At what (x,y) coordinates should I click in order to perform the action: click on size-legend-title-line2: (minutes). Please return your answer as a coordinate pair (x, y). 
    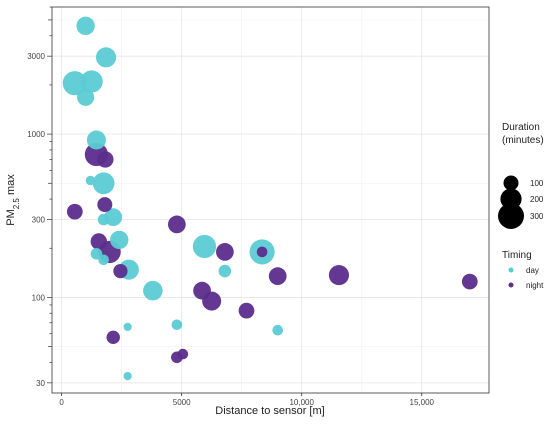
    Looking at the image, I should click on (523, 140).